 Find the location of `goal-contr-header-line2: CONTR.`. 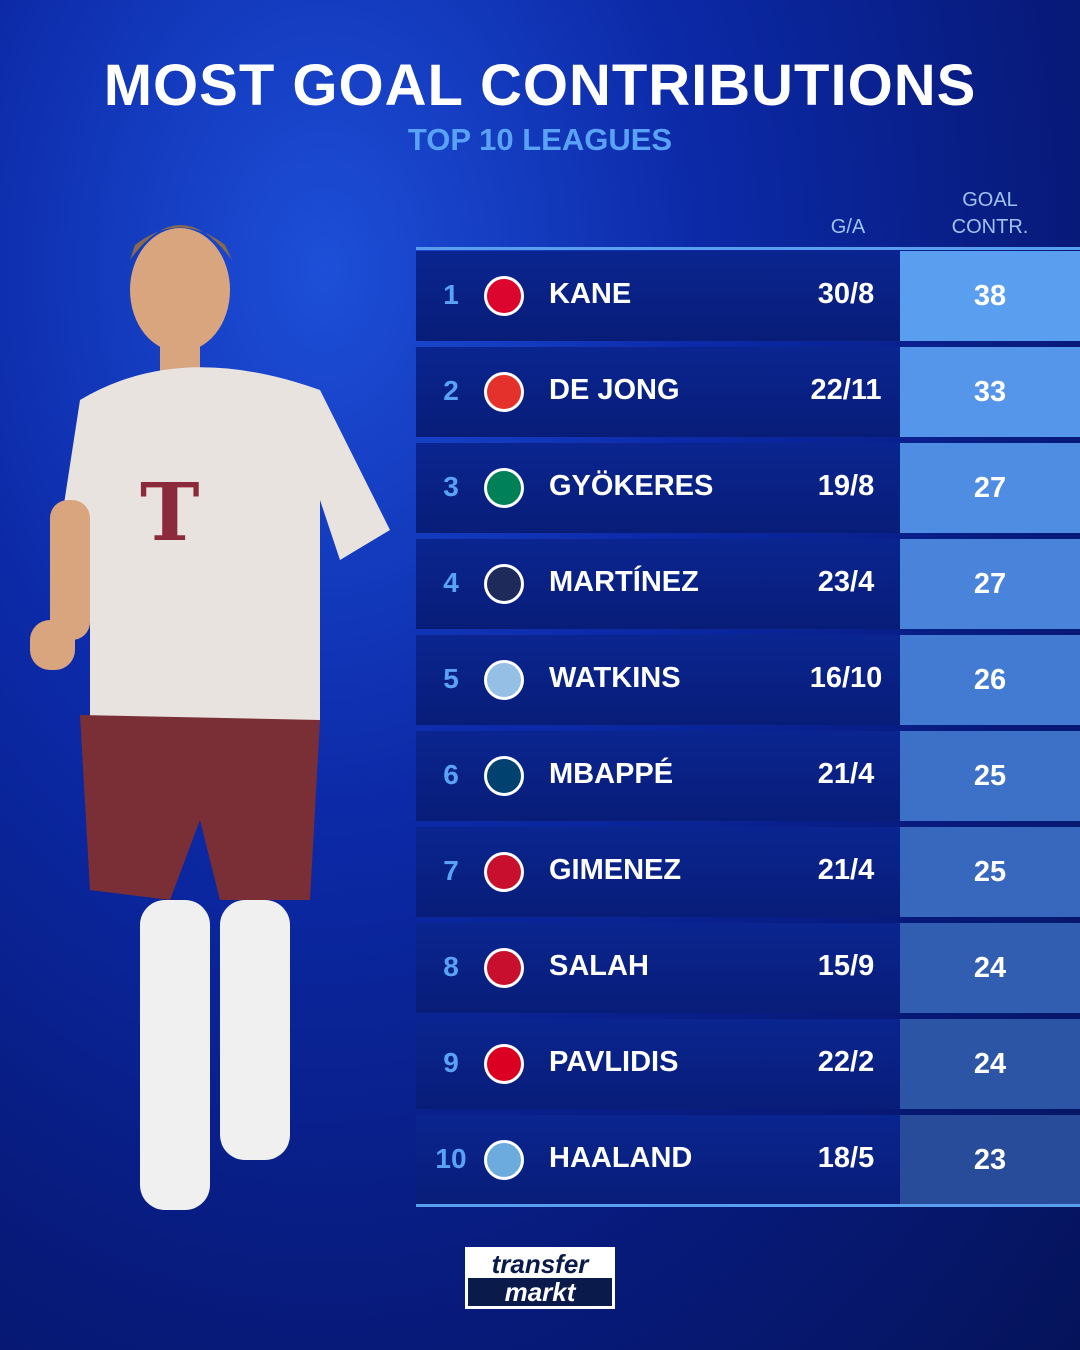

goal-contr-header-line2: CONTR. is located at coordinates (990, 227).